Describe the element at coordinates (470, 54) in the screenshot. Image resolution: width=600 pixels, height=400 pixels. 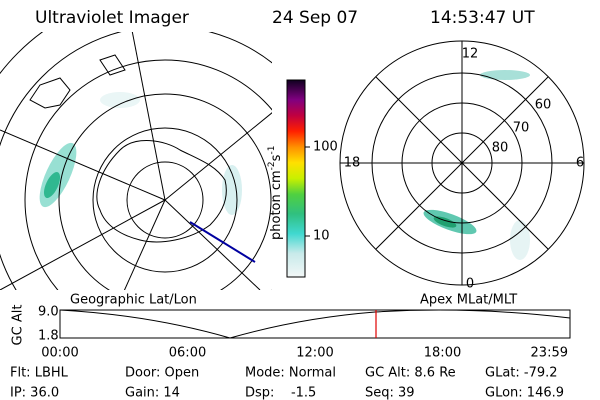
I see `mlt-label: 12` at that location.